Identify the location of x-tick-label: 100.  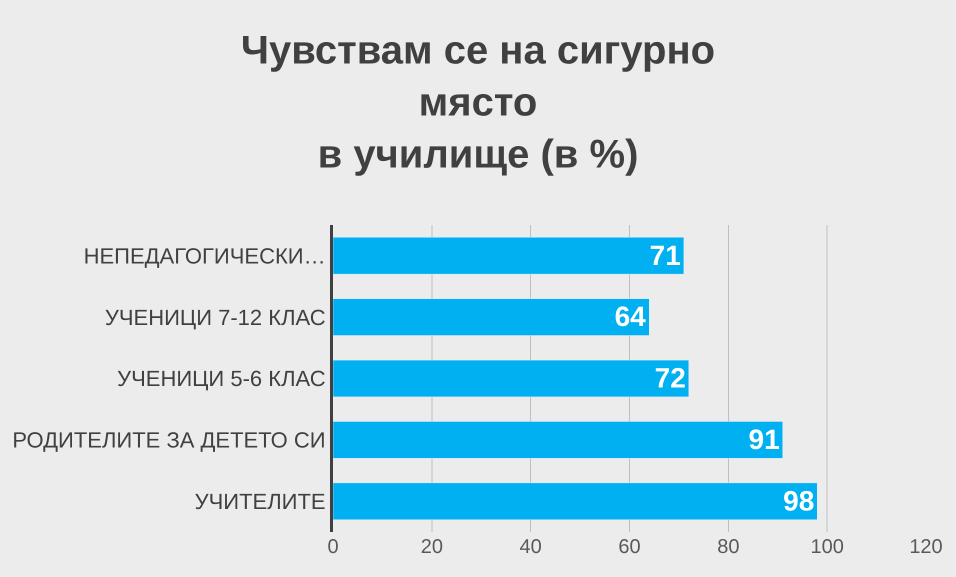
(827, 547).